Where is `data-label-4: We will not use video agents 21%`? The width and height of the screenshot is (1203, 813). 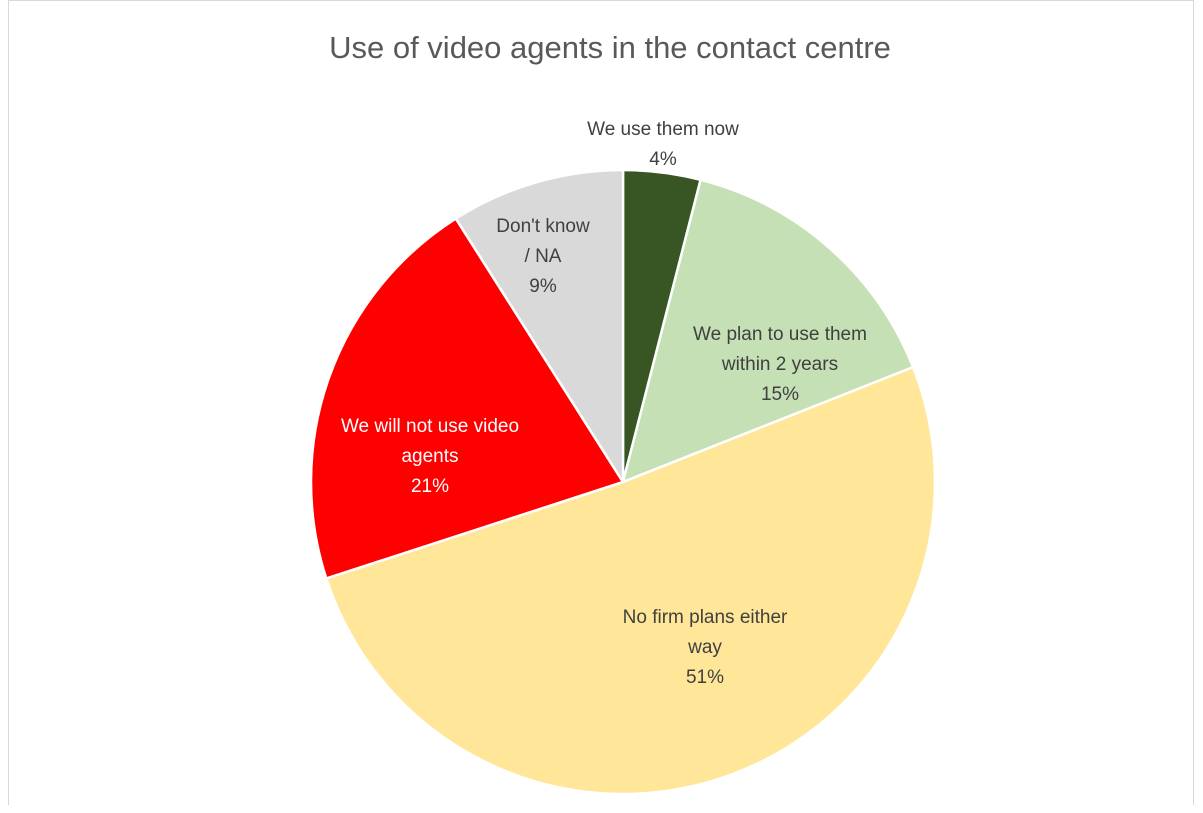
data-label-4: We will not use video agents 21% is located at coordinates (430, 456).